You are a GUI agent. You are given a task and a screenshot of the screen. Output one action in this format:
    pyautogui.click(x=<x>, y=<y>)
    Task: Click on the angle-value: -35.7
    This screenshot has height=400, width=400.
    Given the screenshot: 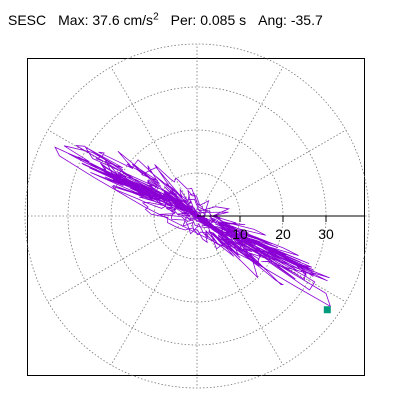 What is the action you would take?
    pyautogui.click(x=306, y=20)
    